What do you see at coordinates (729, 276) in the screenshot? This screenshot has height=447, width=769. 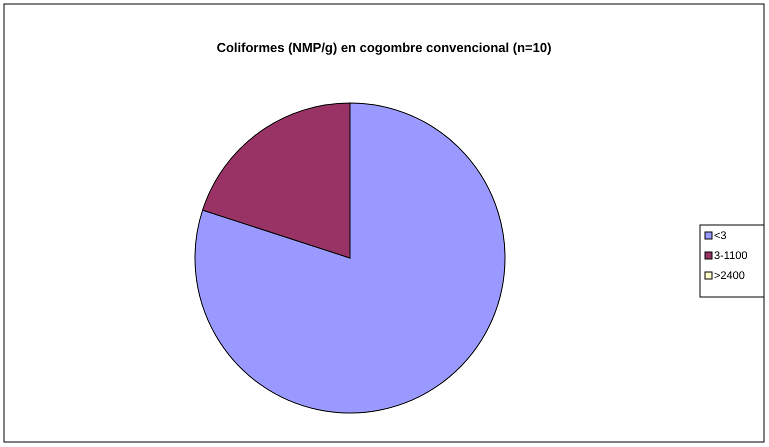 I see `legend-label: >2400` at bounding box center [729, 276].